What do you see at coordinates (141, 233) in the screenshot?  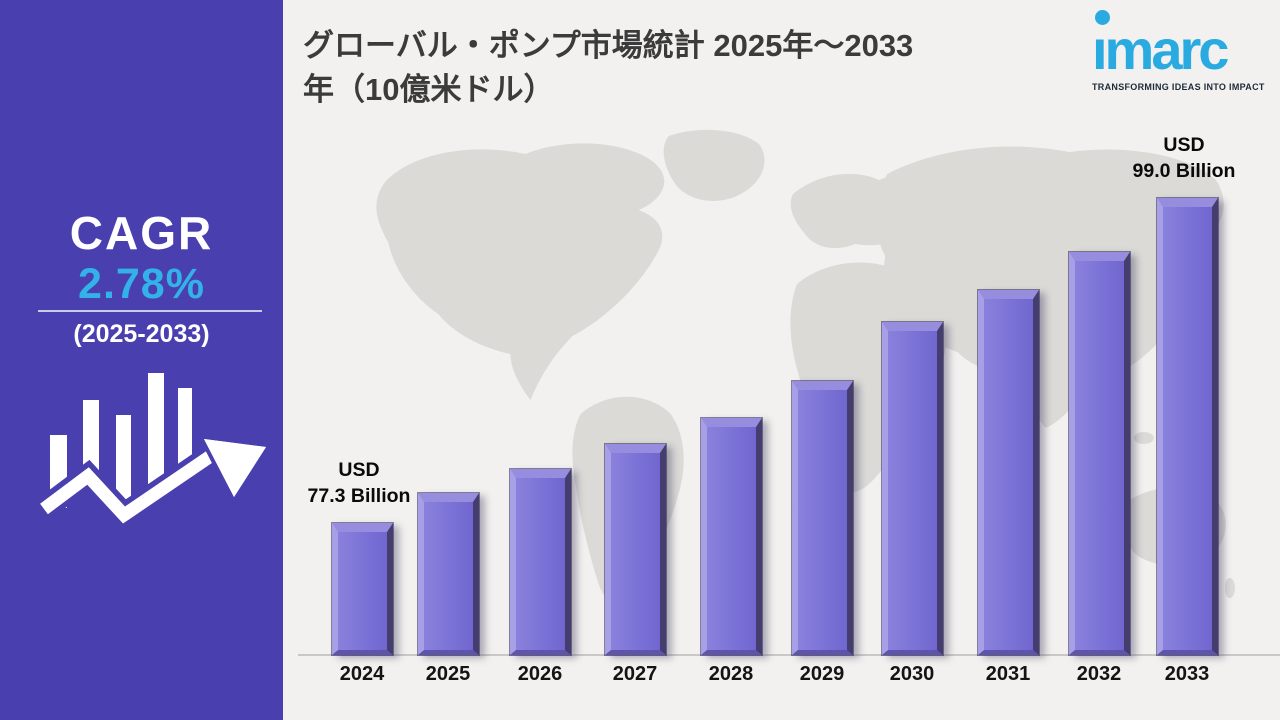 I see `cagr-label: CAGR` at bounding box center [141, 233].